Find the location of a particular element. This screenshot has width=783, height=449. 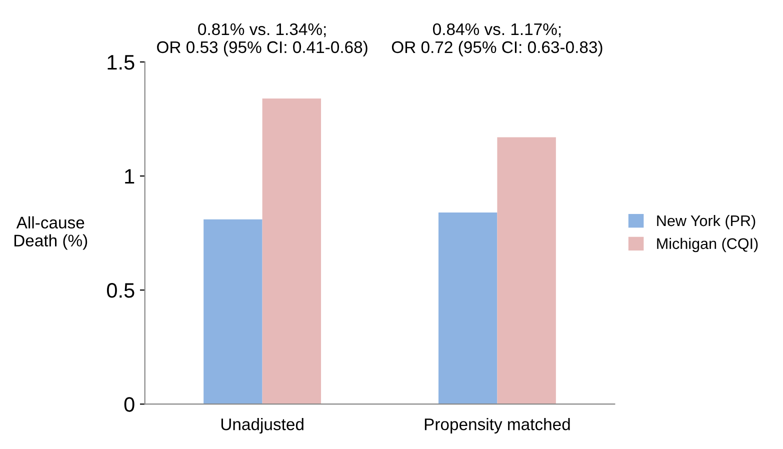

y-tick-label: 1.5 is located at coordinates (121, 62).